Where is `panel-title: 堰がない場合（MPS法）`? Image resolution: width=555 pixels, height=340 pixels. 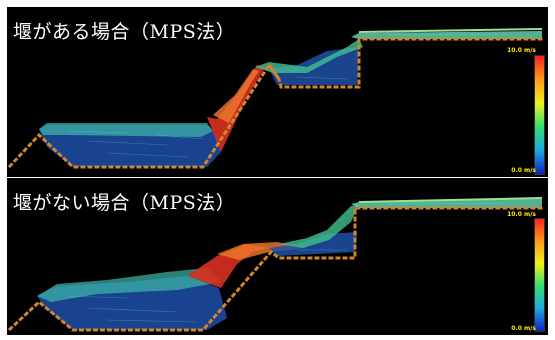 panel-title: 堰がない場合（MPS法） is located at coordinates (124, 203).